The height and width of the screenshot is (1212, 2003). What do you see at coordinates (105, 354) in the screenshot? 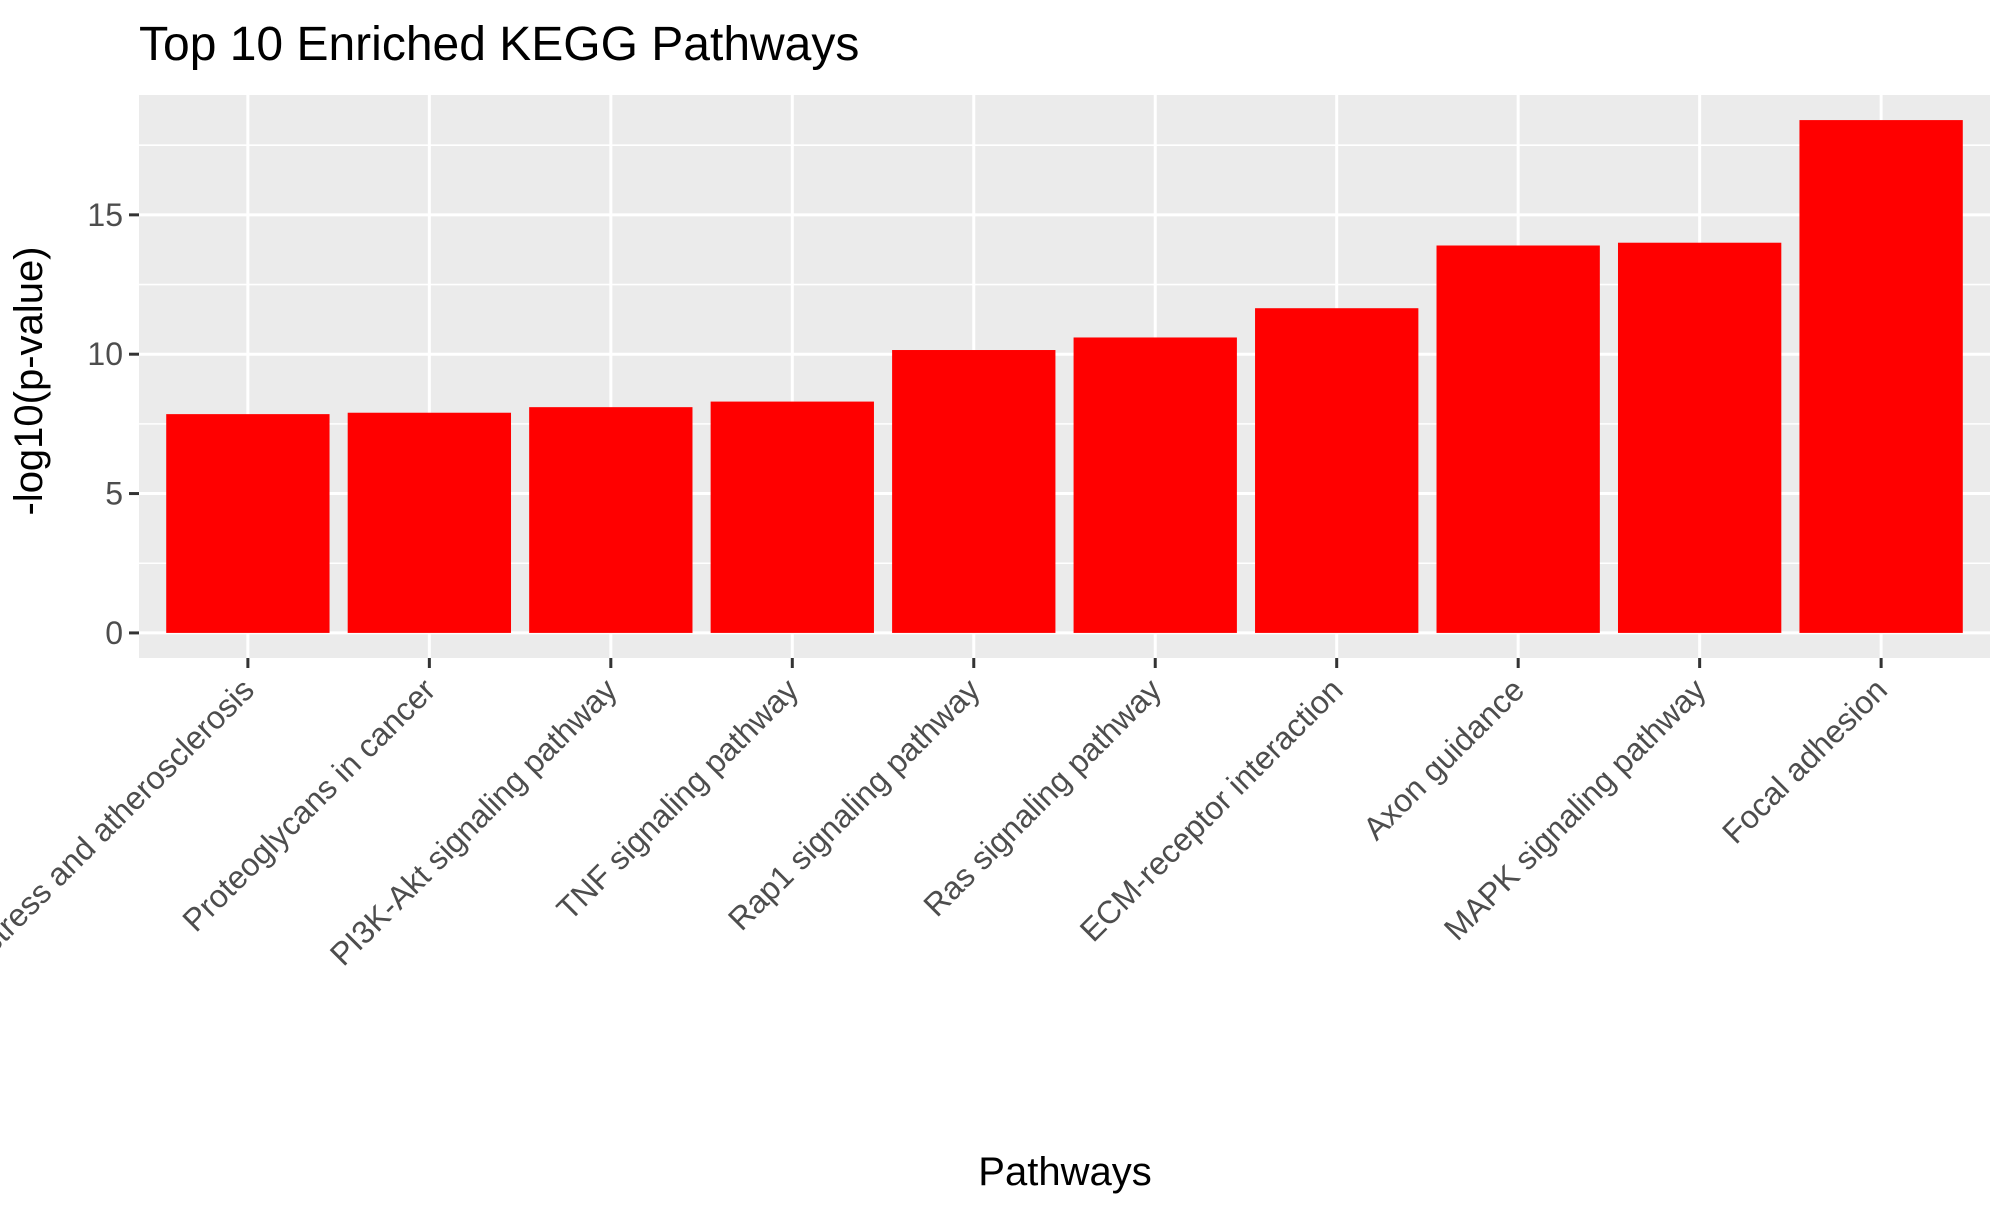
I see `y-tick-label: 10` at bounding box center [105, 354].